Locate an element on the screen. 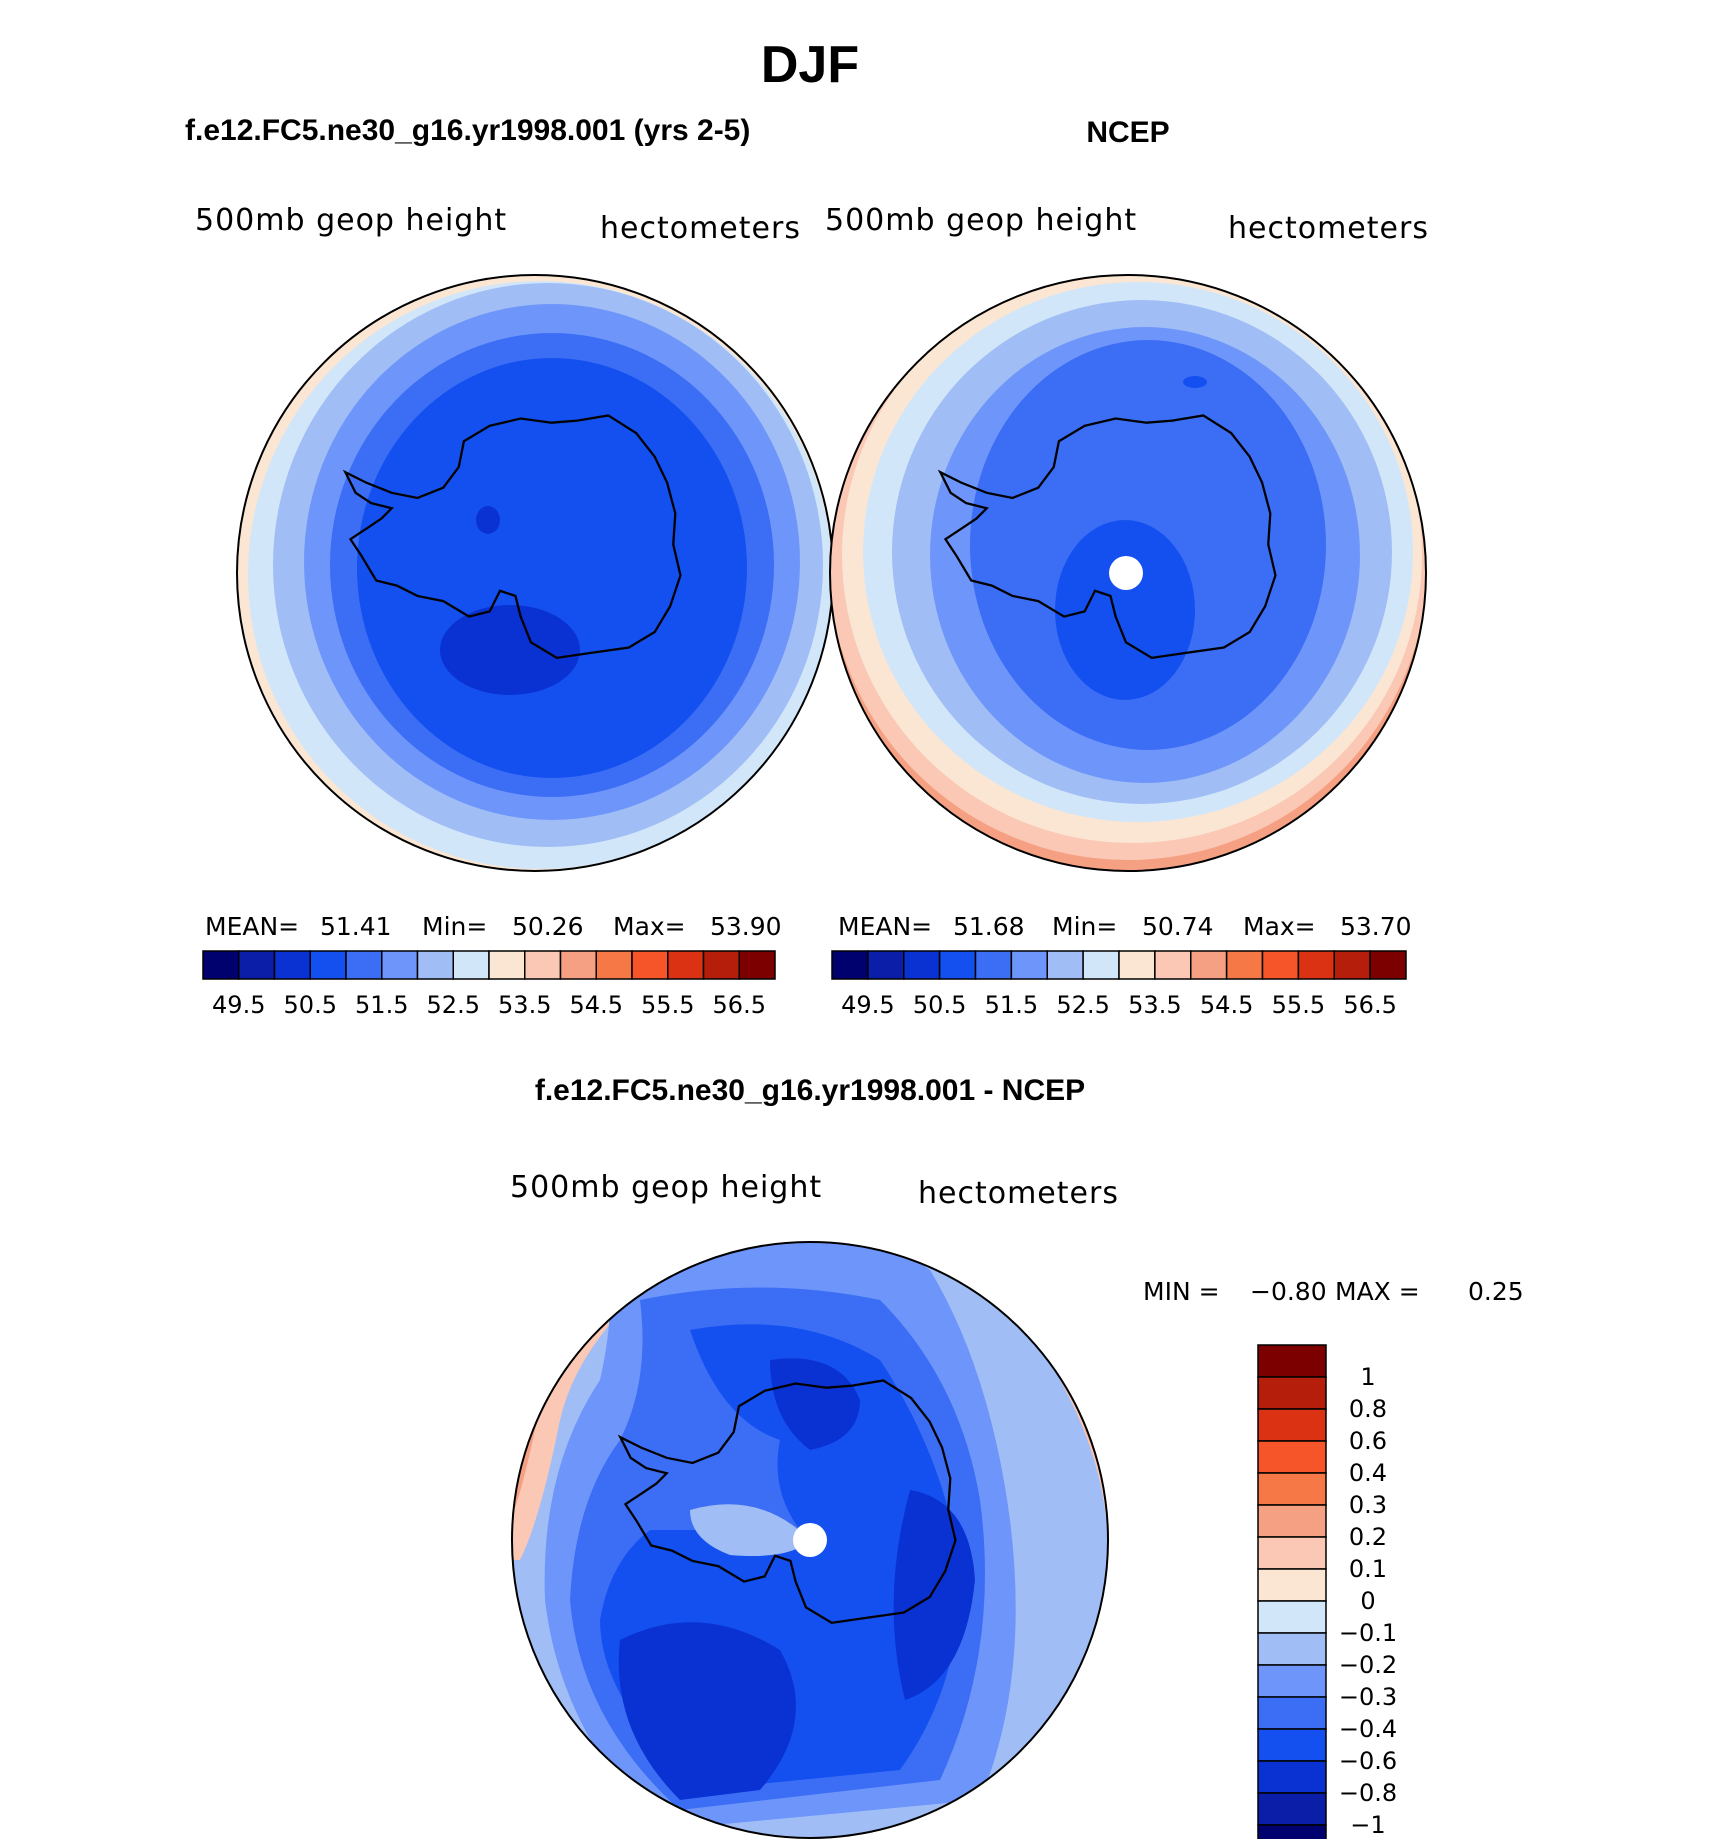 This screenshot has width=1710, height=1839. ncep-colorbar-tick-label: 51.5 is located at coordinates (1011, 1005).